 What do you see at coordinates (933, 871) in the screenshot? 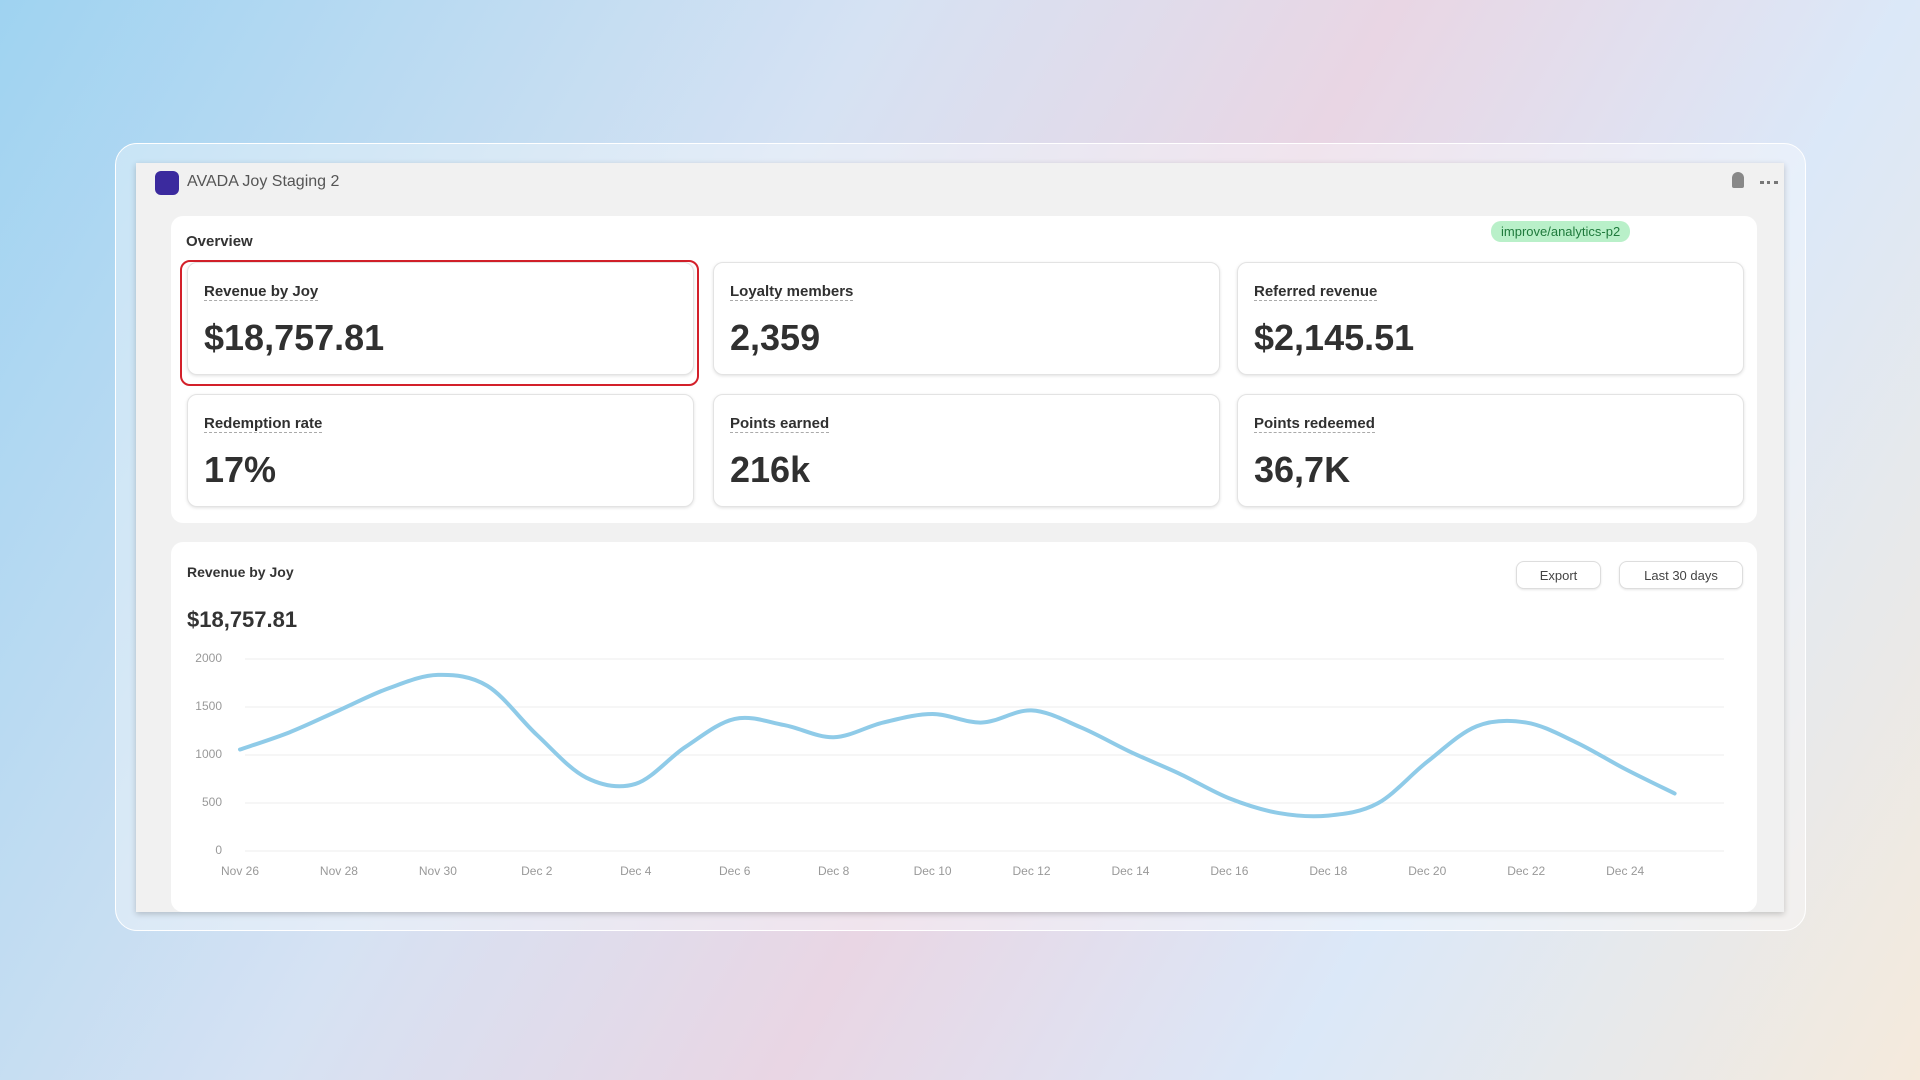
I see `x-tick-label: Dec 10` at bounding box center [933, 871].